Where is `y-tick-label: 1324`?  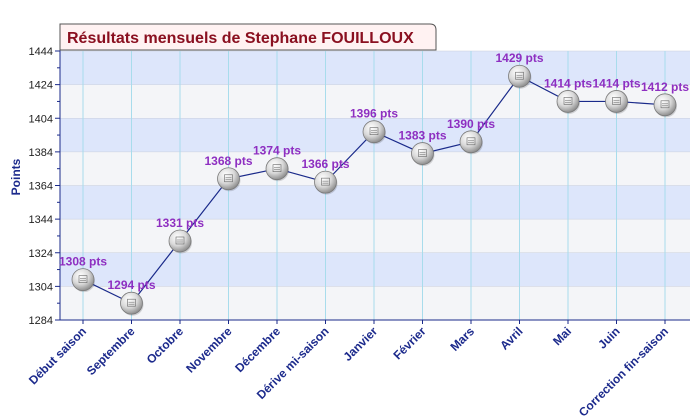 y-tick-label: 1324 is located at coordinates (41, 254).